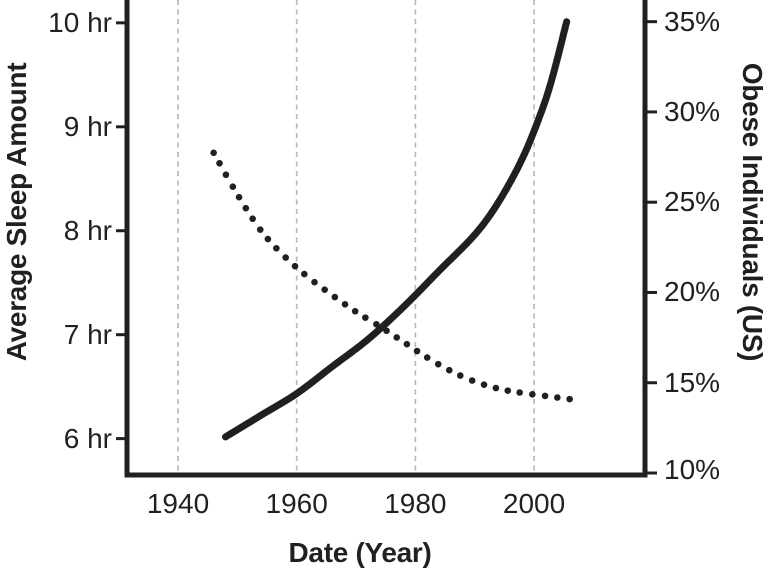 The width and height of the screenshot is (773, 572). I want to click on x-tick-label: 2000, so click(534, 503).